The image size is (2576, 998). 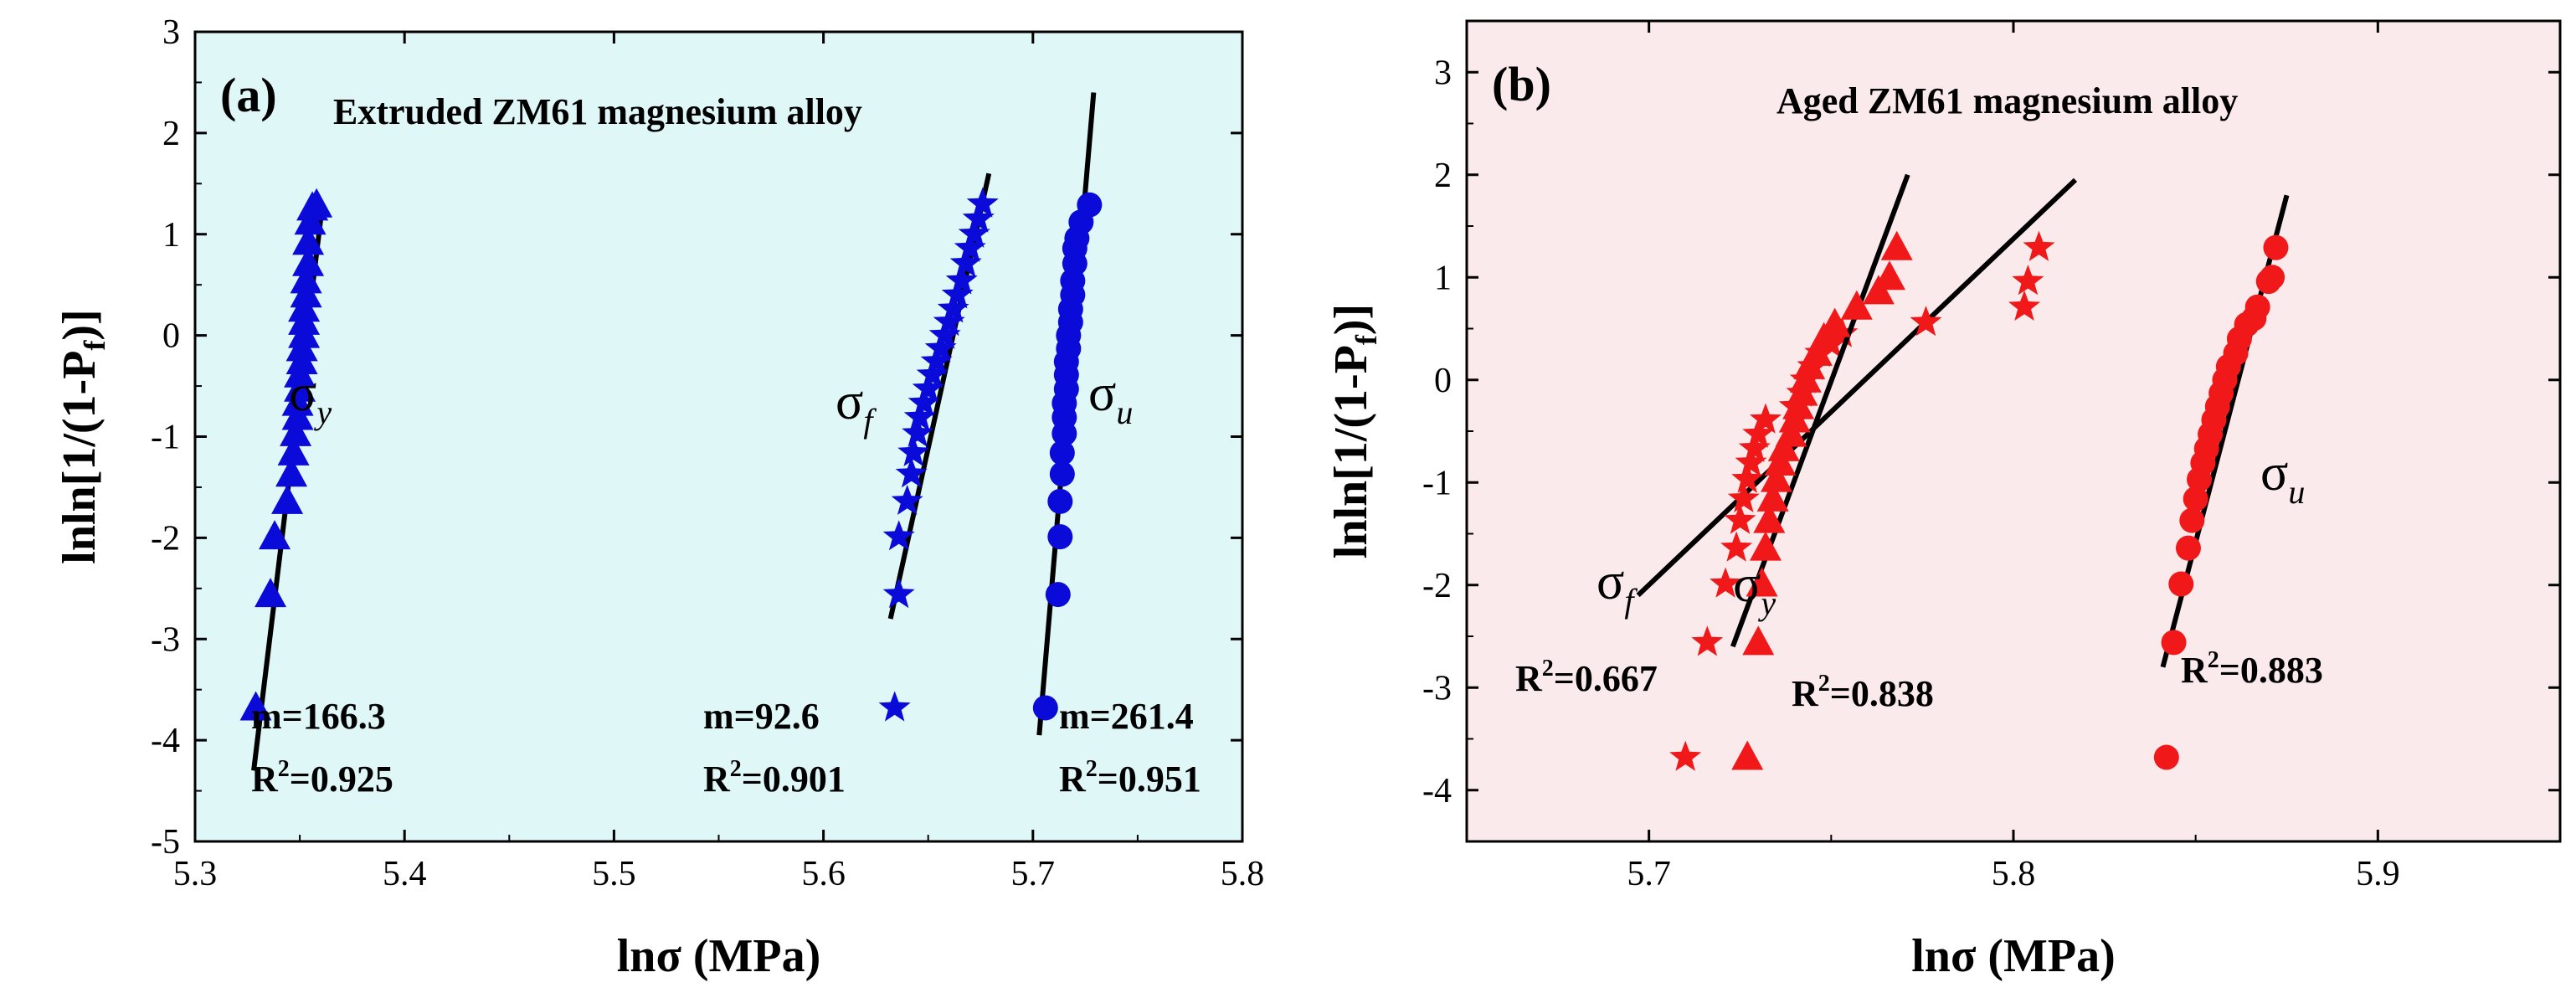 I want to click on modulus-label: m=92.6, so click(x=761, y=716).